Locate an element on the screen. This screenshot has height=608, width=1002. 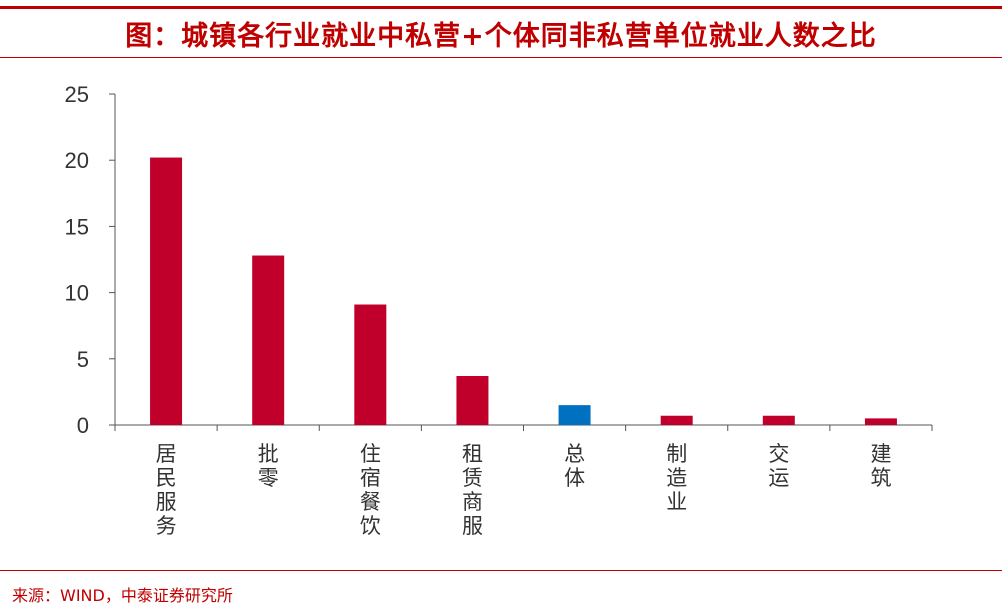
category-label: 交运 is located at coordinates (778, 466).